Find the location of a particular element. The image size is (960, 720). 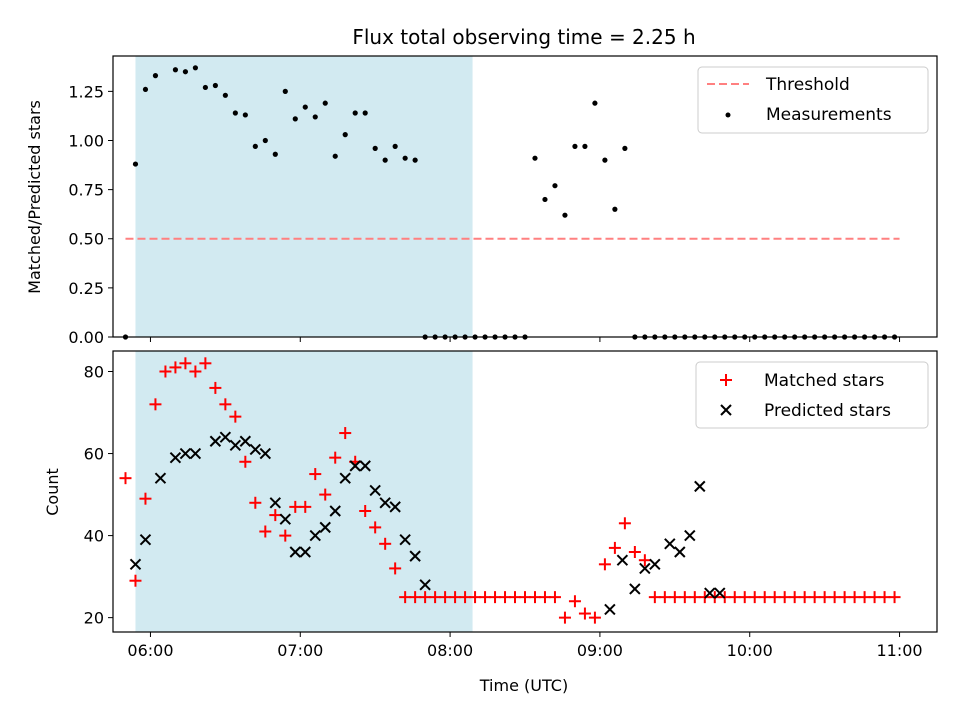

x-tick-label: 07:00 is located at coordinates (300, 650).